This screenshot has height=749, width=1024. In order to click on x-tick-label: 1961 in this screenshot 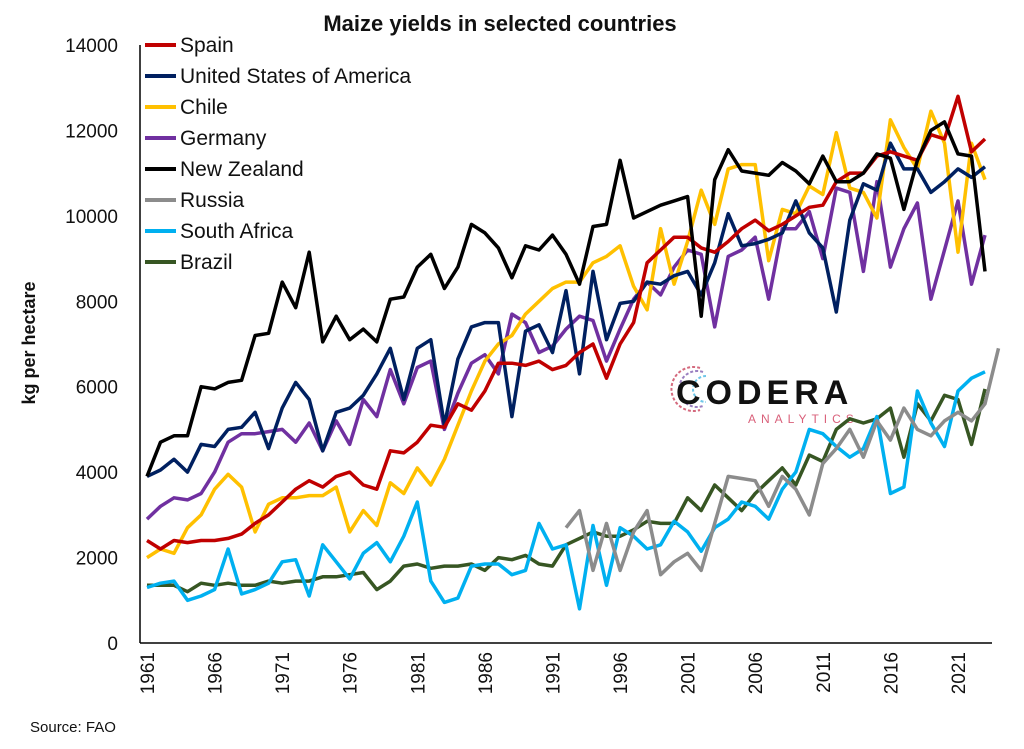, I will do `click(148, 673)`.